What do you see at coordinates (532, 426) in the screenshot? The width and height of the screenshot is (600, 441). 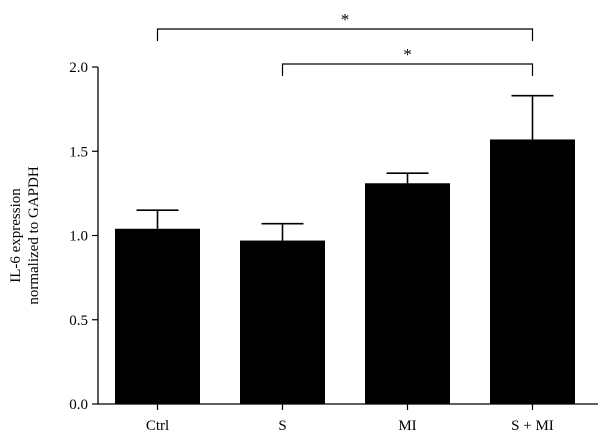 I see `x-tick-label: S + MI` at bounding box center [532, 426].